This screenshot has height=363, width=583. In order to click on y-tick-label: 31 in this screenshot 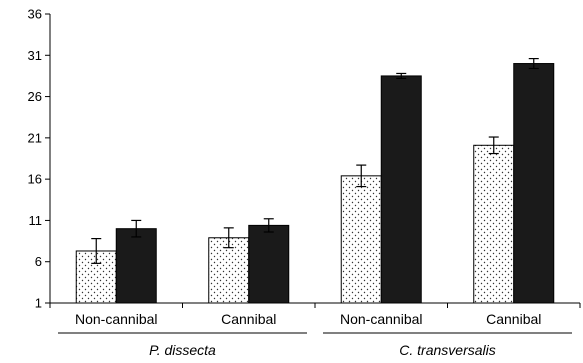, I will do `click(35, 55)`.